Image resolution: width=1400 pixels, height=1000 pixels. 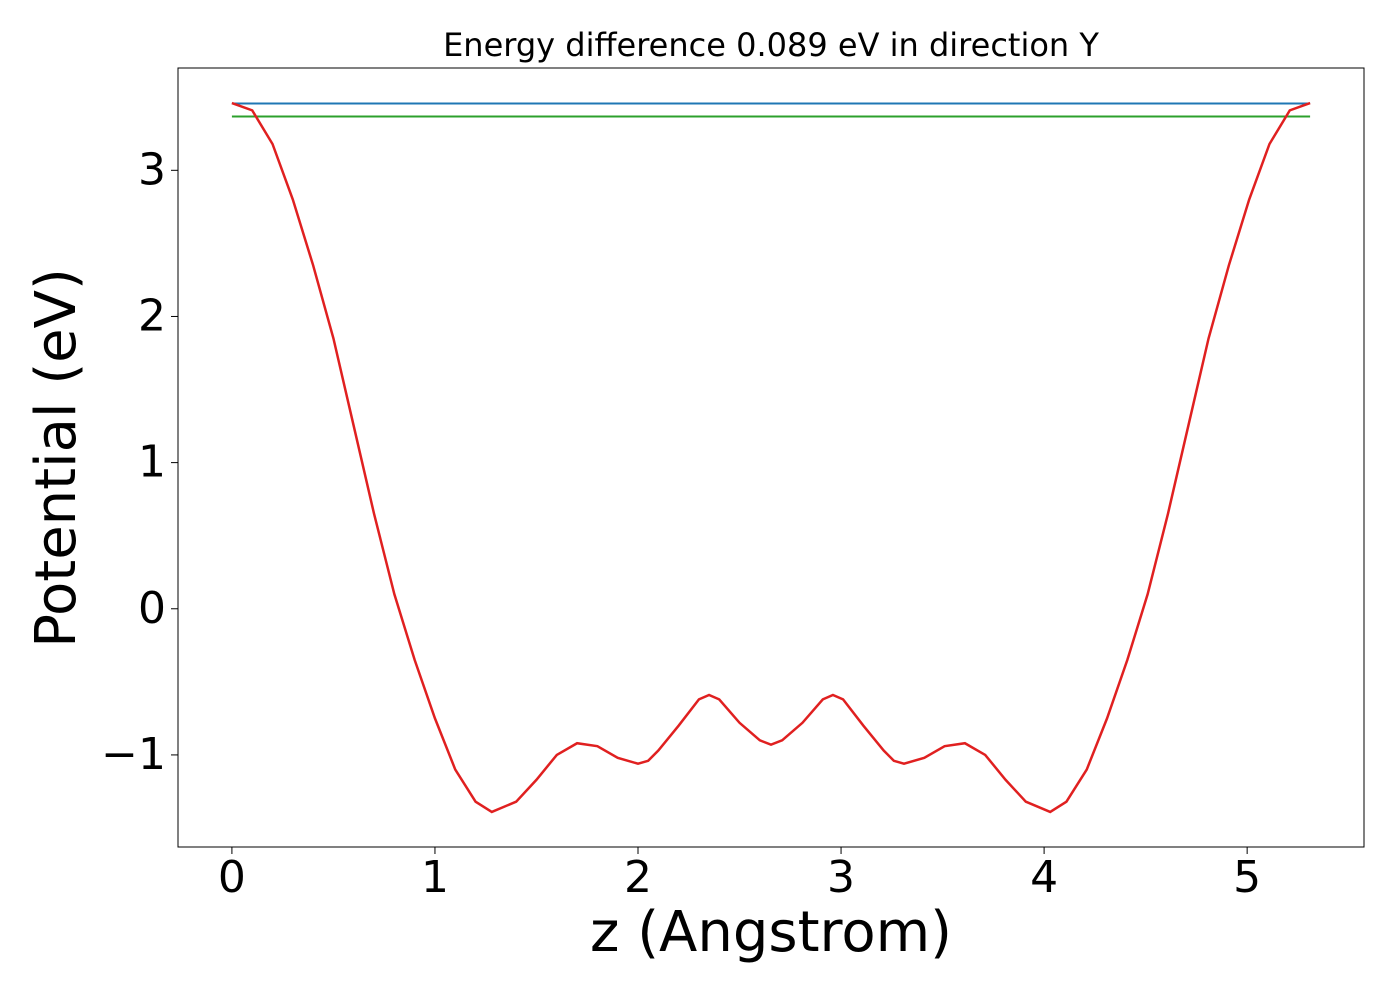 I want to click on x-tick-label: 2, so click(x=638, y=877).